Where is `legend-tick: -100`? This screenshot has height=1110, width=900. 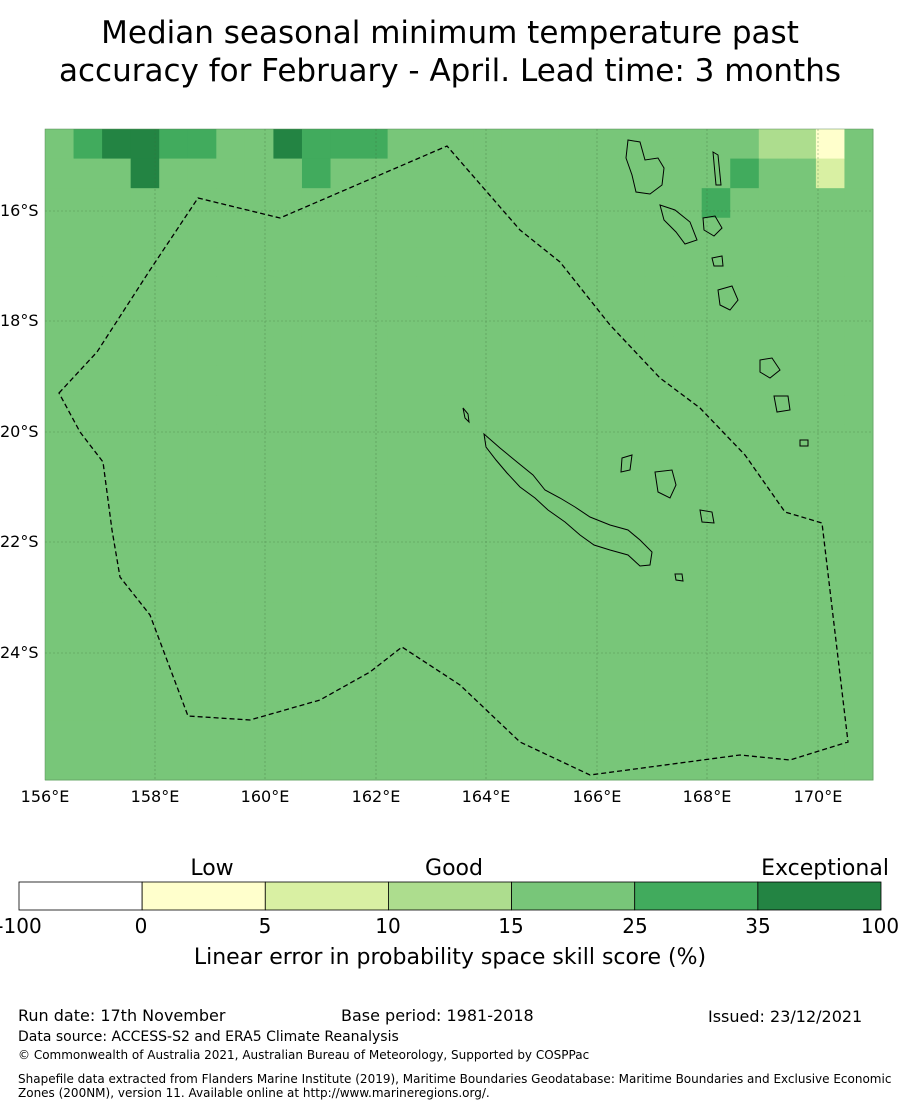 legend-tick: -100 is located at coordinates (21, 926).